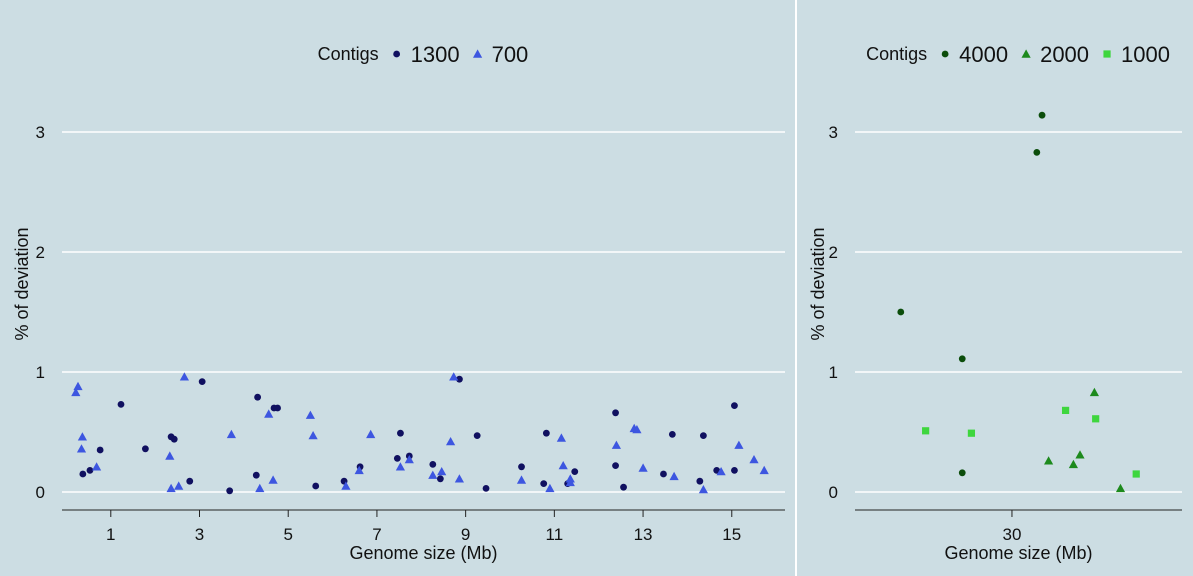 This screenshot has height=576, width=1193. What do you see at coordinates (983, 54) in the screenshot?
I see `legend-label: 4000` at bounding box center [983, 54].